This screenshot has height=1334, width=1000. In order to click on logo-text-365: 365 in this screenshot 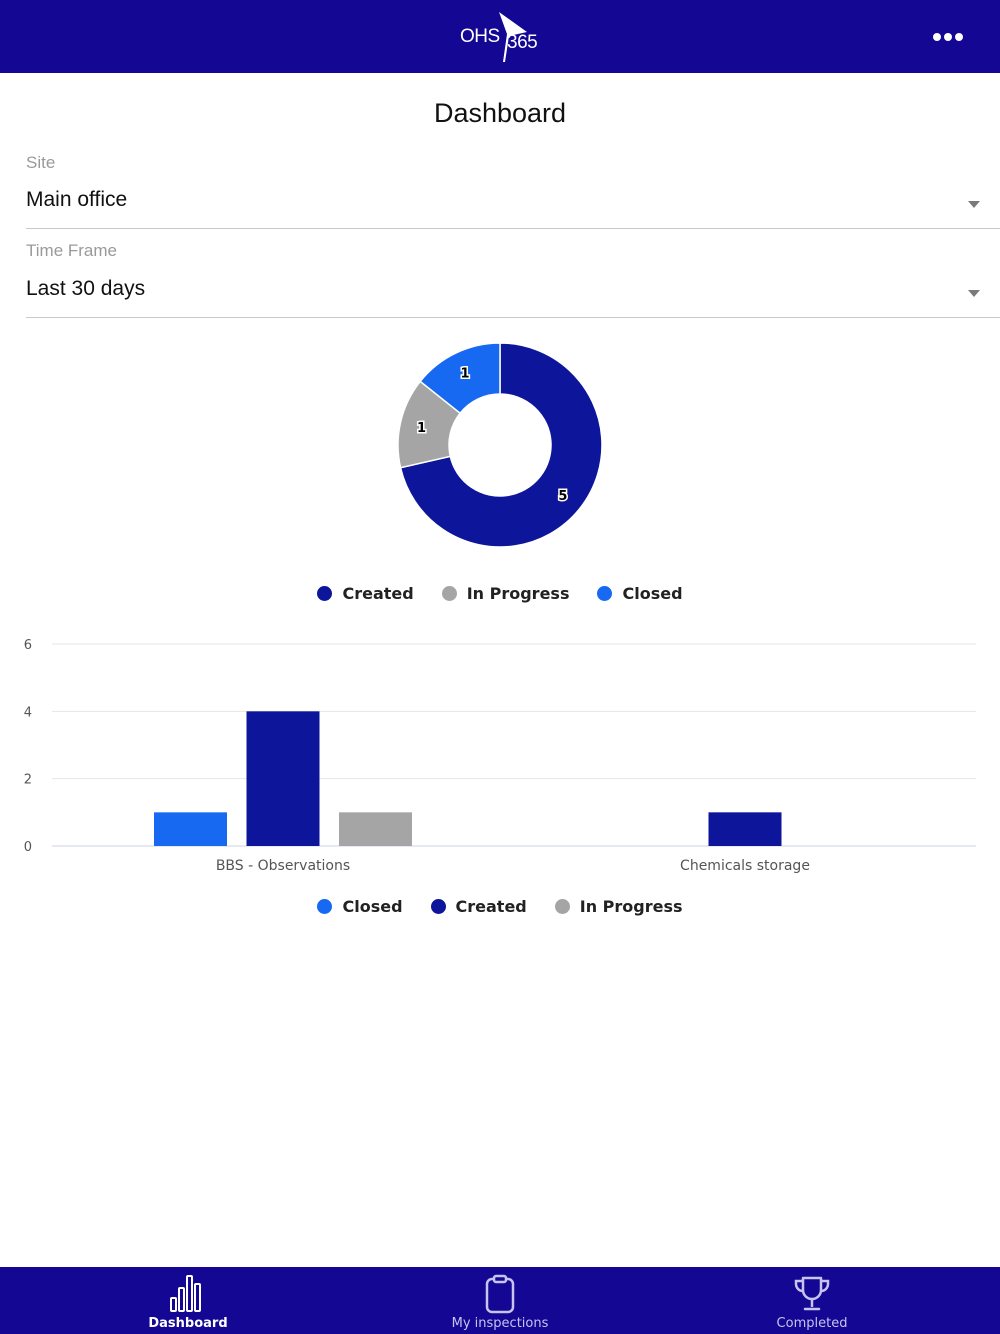, I will do `click(522, 42)`.